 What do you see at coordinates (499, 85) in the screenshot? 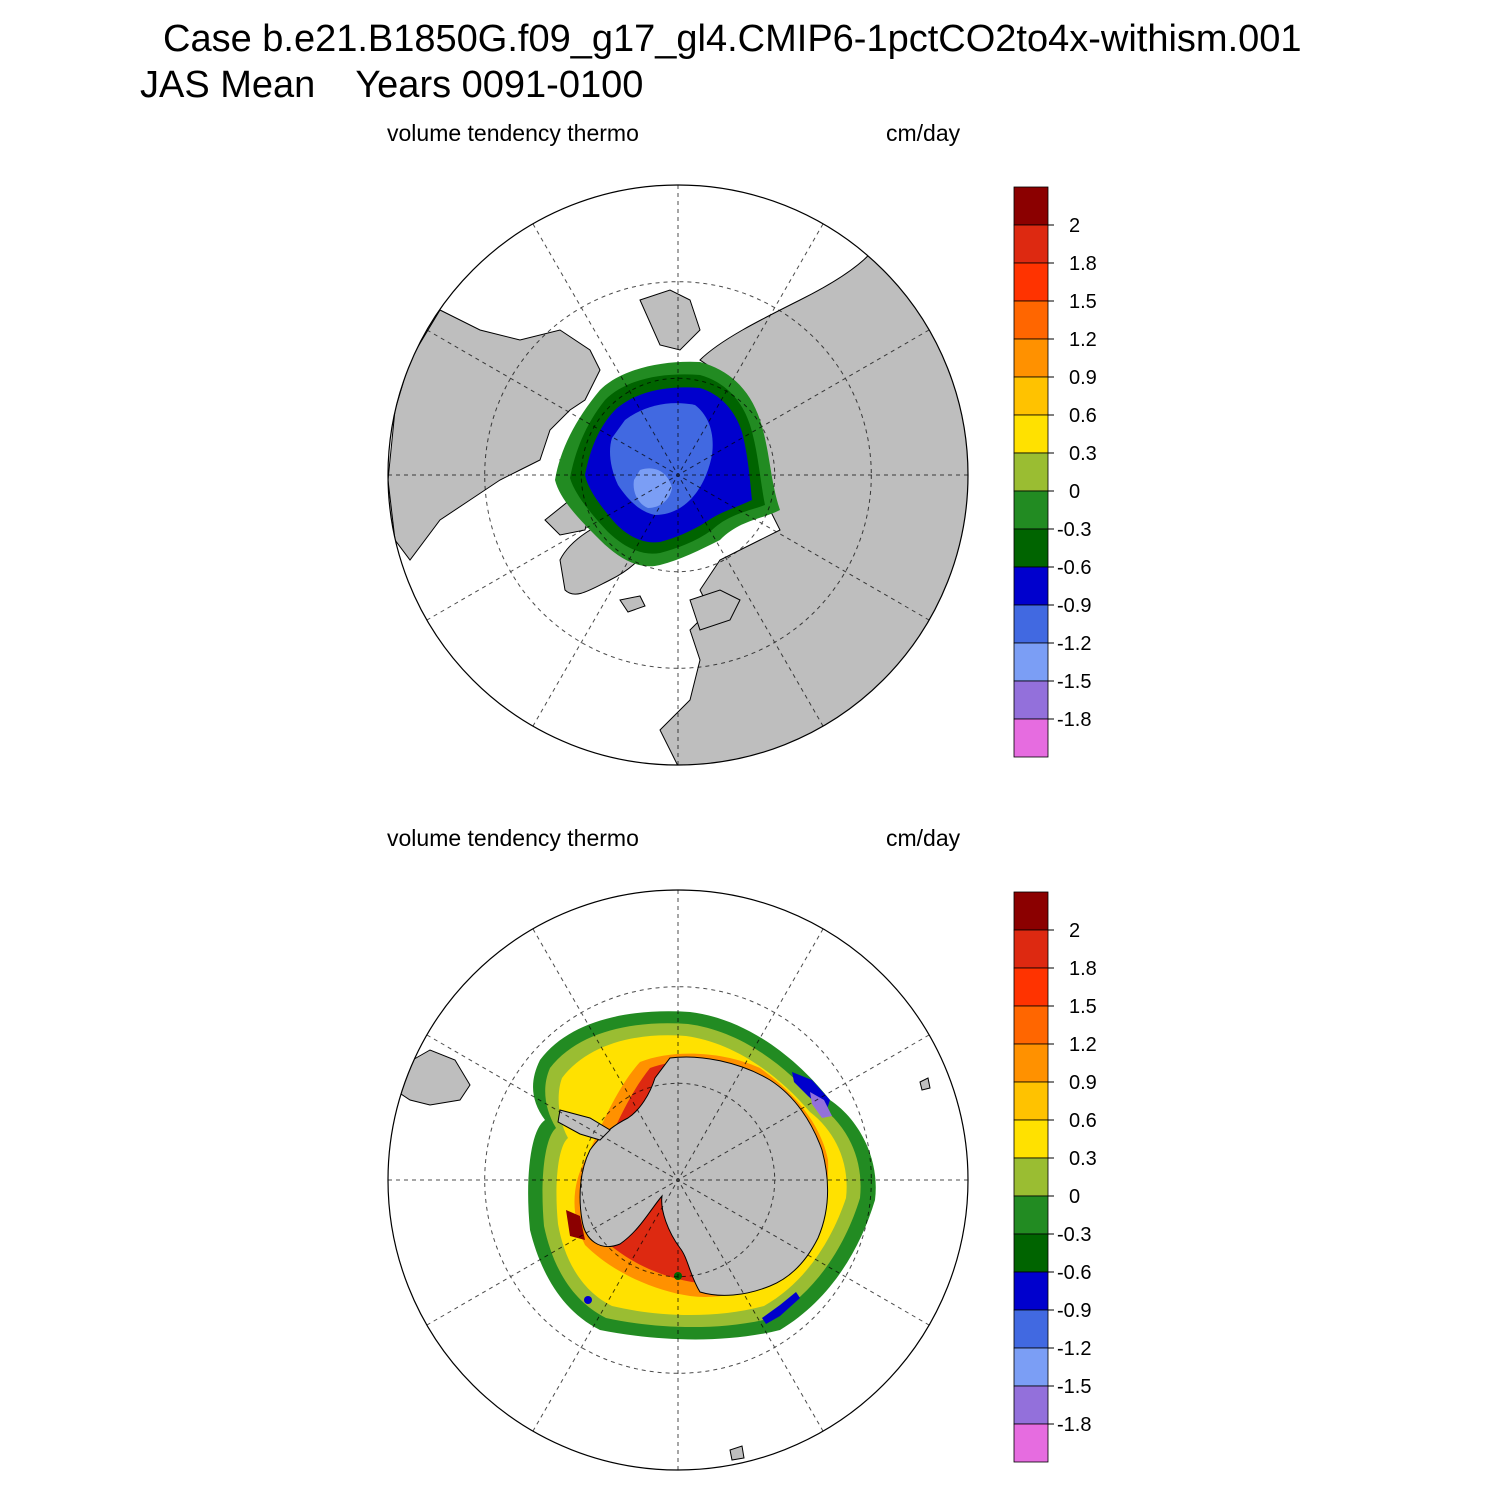
I see `years-label: Years 0091-0100` at bounding box center [499, 85].